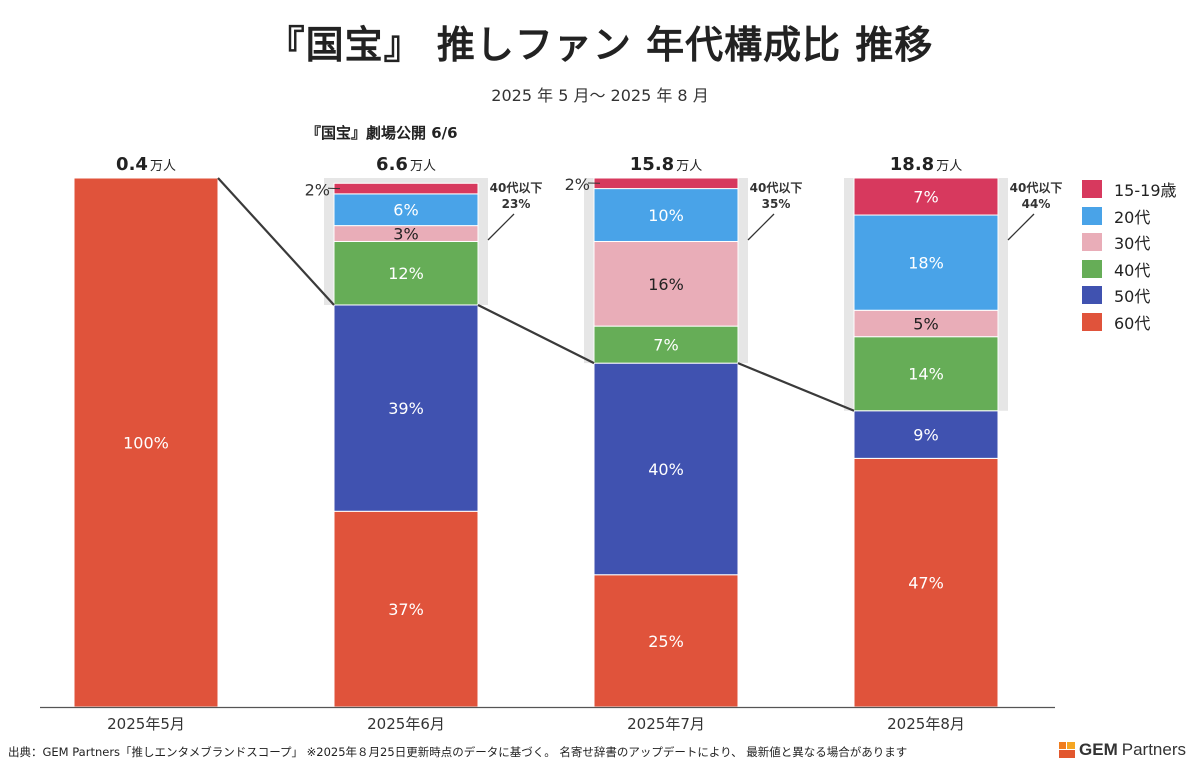 The width and height of the screenshot is (1200, 770). I want to click on legend-label: 15-19歳, so click(1145, 191).